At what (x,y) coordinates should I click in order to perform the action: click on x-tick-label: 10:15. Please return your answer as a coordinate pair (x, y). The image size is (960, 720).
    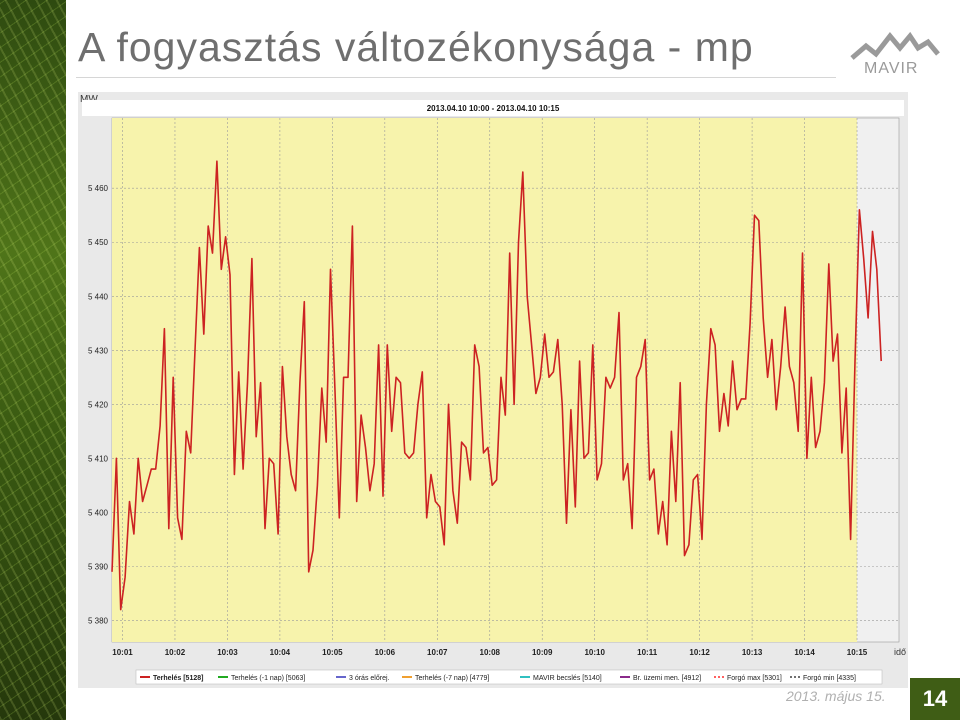
    Looking at the image, I should click on (857, 652).